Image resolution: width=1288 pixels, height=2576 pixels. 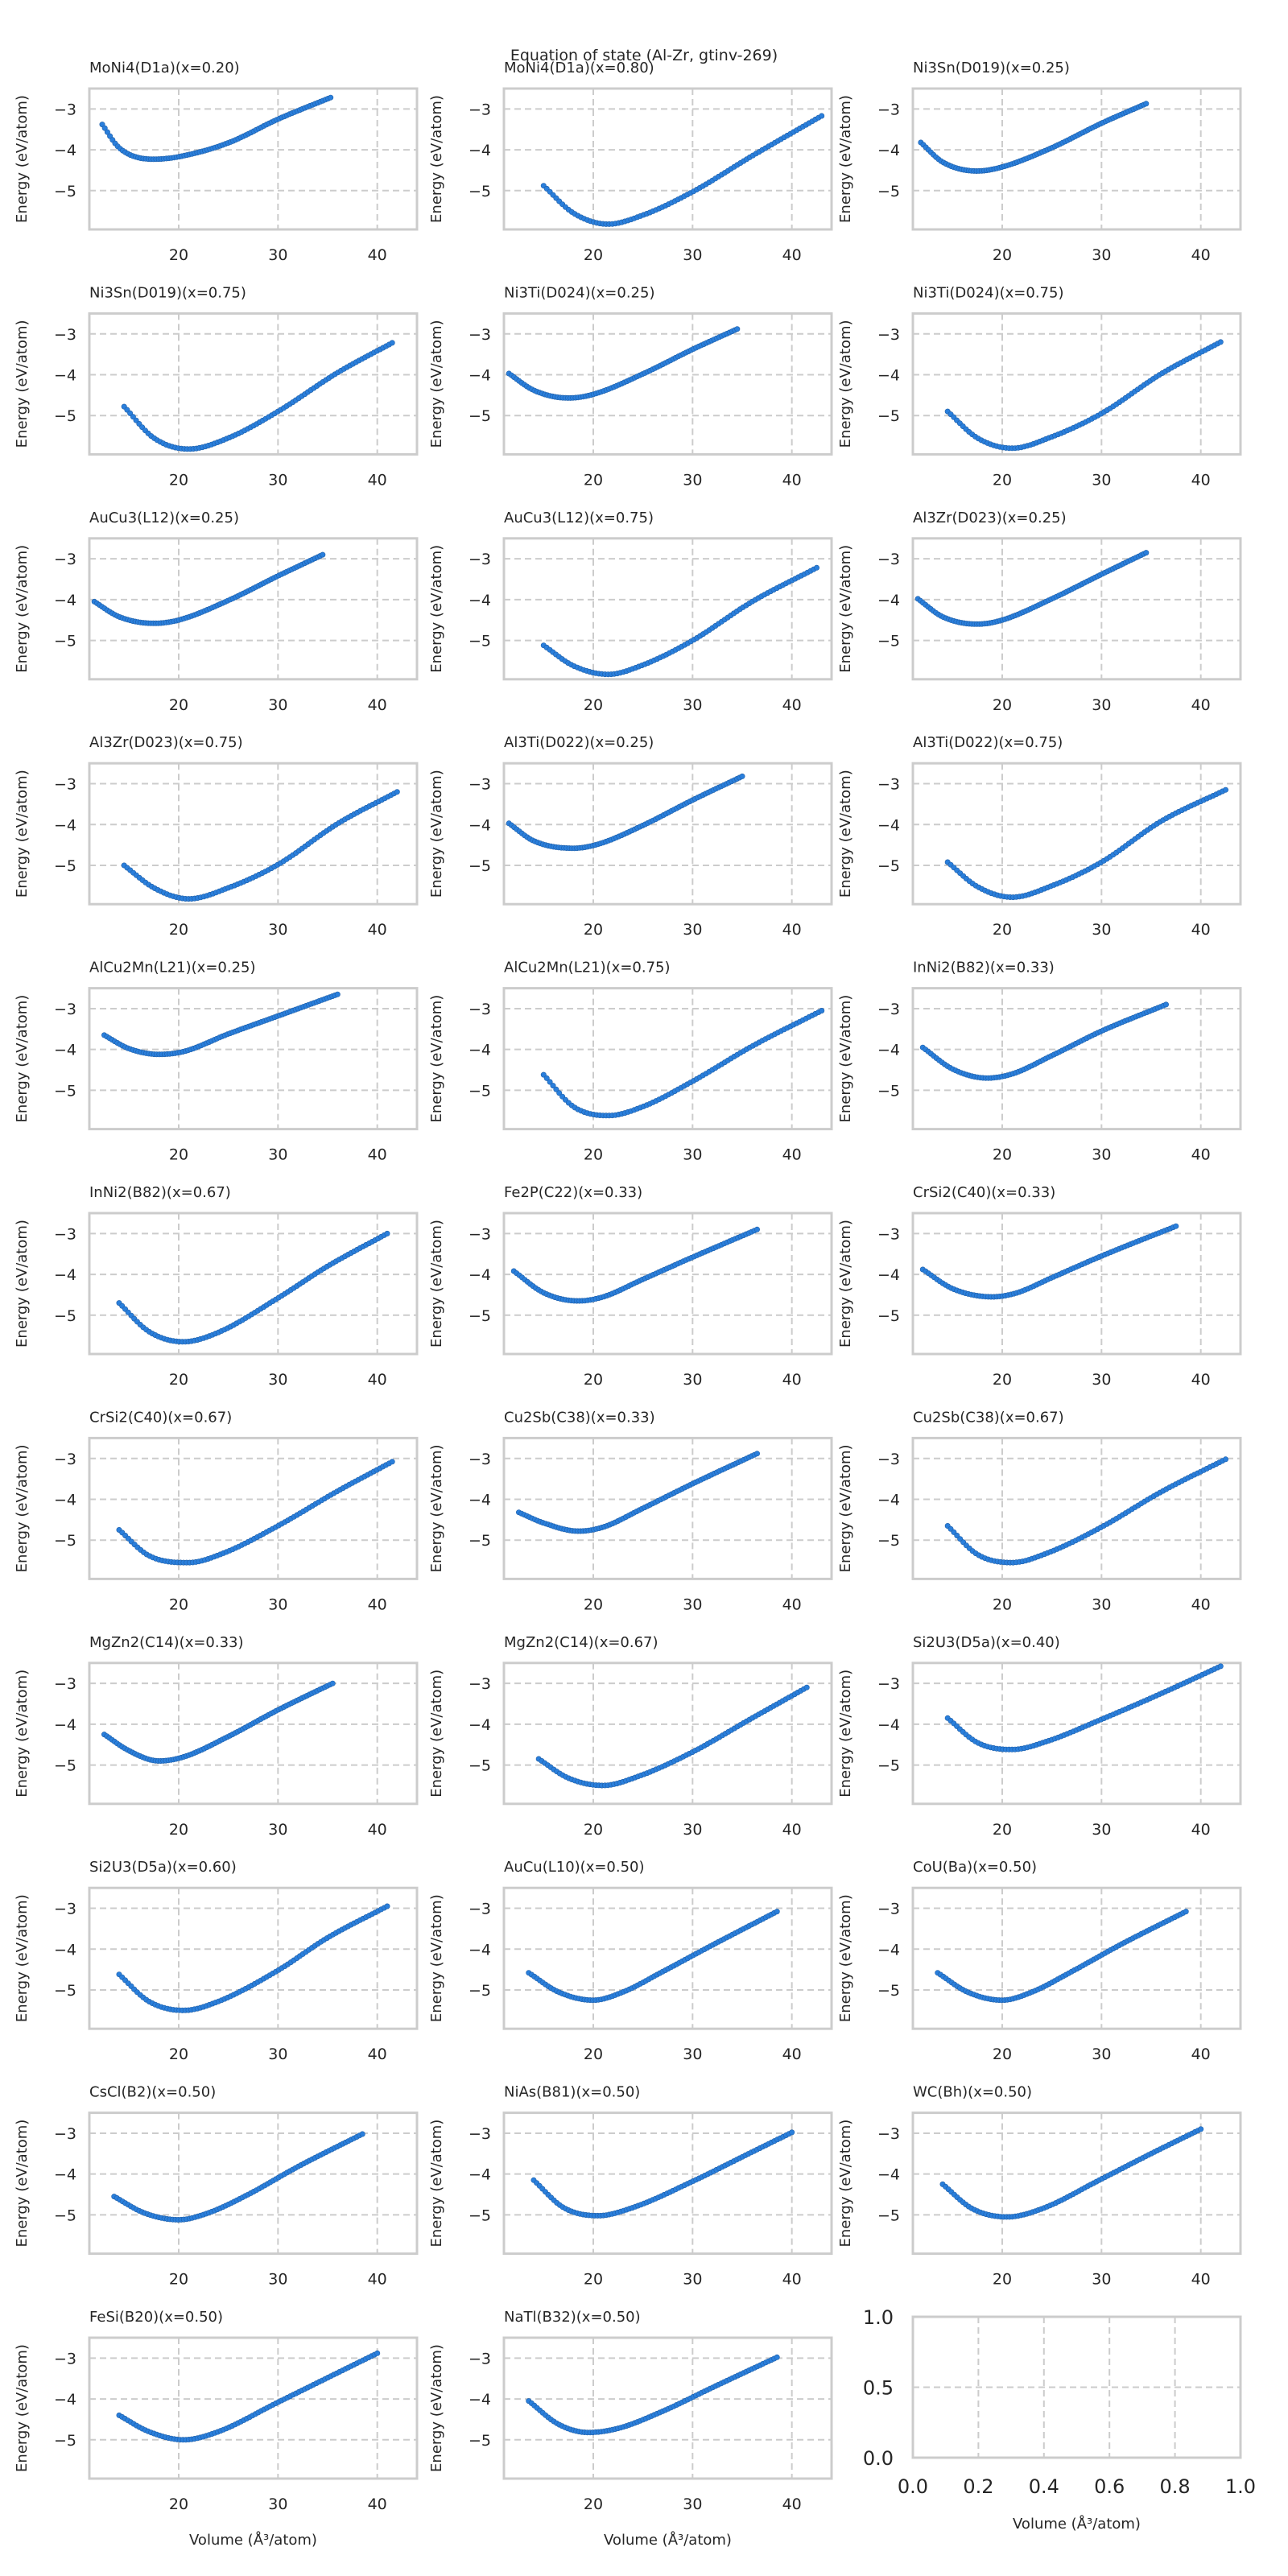 What do you see at coordinates (984, 968) in the screenshot?
I see `subplot-title: InNi2(B82)(x=0.33)` at bounding box center [984, 968].